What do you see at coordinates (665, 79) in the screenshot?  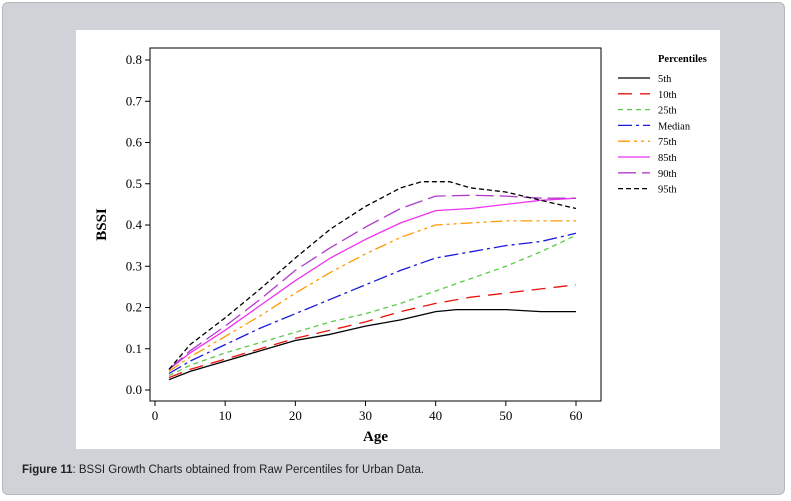 I see `legend-label-5th: 5th` at bounding box center [665, 79].